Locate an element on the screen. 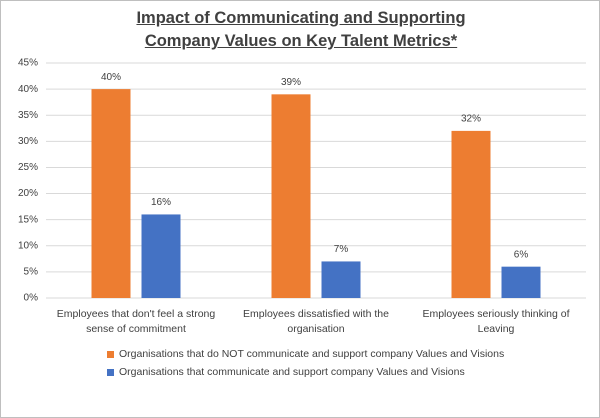 This screenshot has height=418, width=600. y-tick-label: 15% is located at coordinates (28, 219).